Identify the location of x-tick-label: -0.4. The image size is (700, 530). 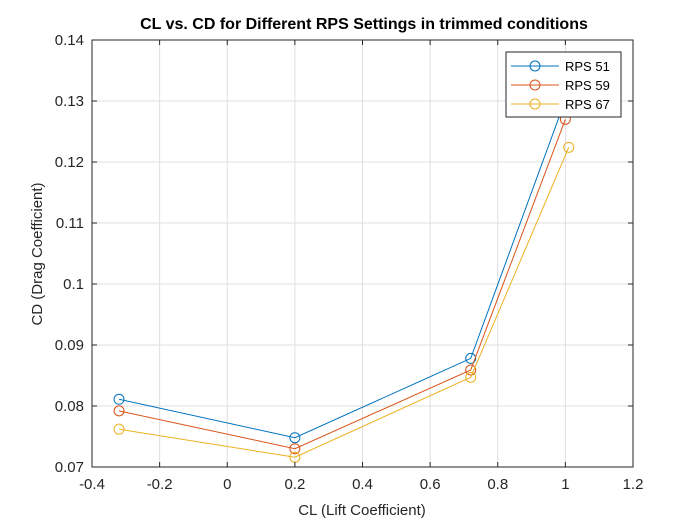
(92, 484).